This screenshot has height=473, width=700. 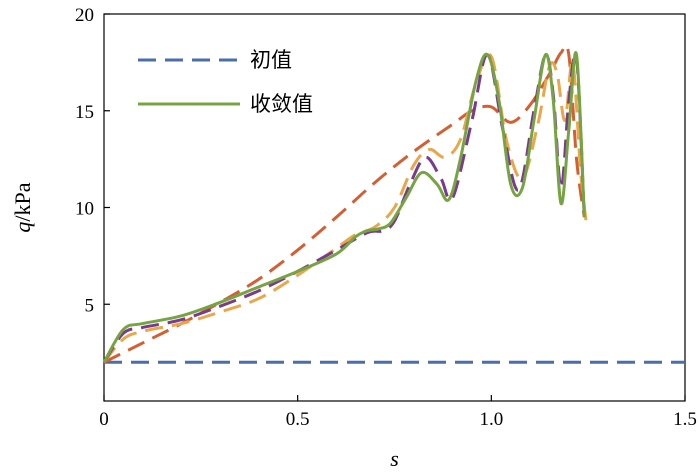 I want to click on origin-tick-label: 0, so click(x=104, y=419).